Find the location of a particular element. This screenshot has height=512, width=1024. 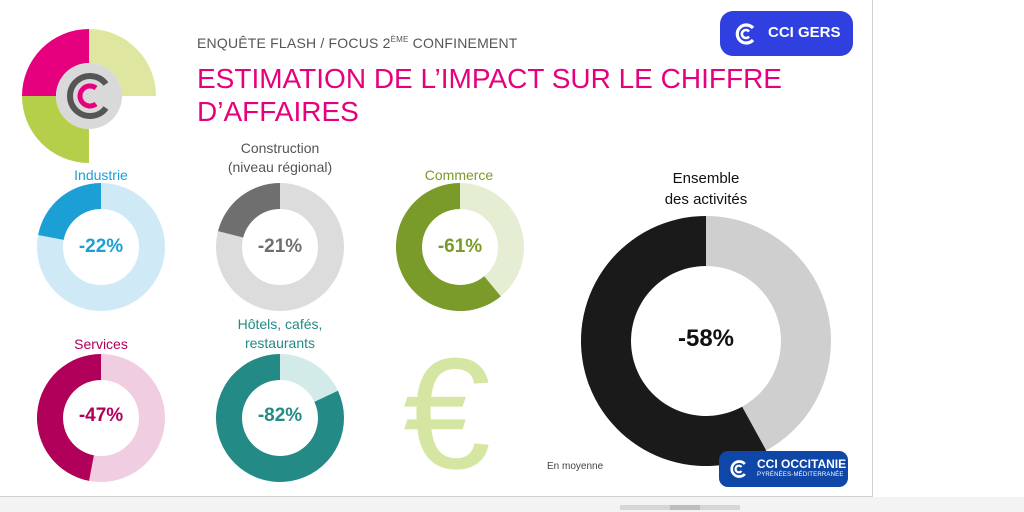

donut-segment-services is located at coordinates (68, 417).